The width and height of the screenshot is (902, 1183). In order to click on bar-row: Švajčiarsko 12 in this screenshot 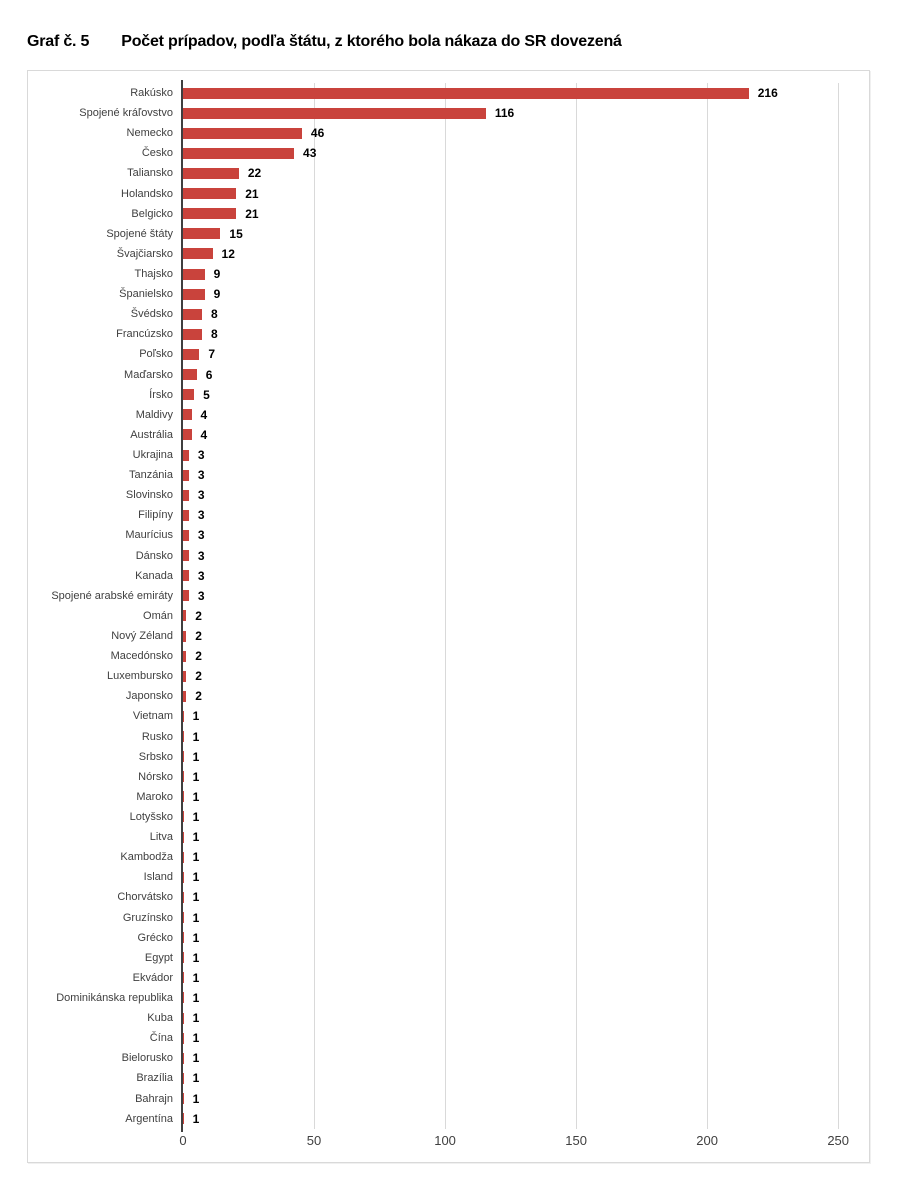, I will do `click(447, 254)`.